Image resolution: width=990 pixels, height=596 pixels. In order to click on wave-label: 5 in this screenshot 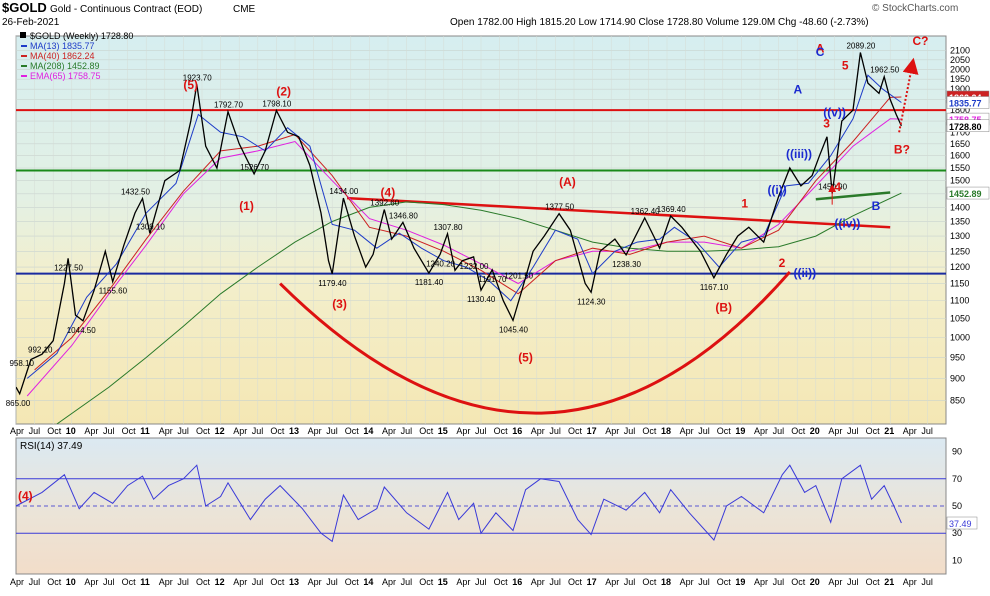, I will do `click(845, 65)`.